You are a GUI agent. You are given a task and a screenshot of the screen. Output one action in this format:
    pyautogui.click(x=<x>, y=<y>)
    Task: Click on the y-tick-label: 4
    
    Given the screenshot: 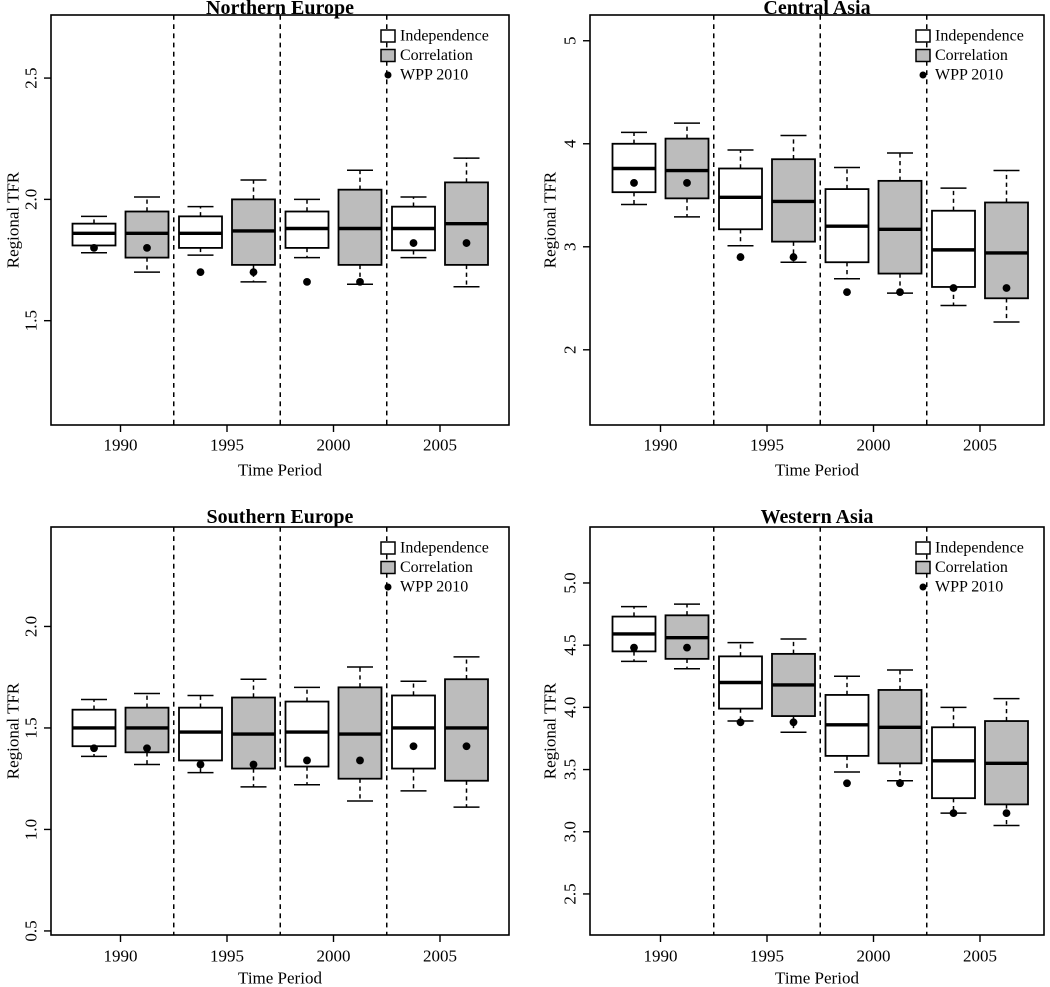 What is the action you would take?
    pyautogui.click(x=570, y=143)
    